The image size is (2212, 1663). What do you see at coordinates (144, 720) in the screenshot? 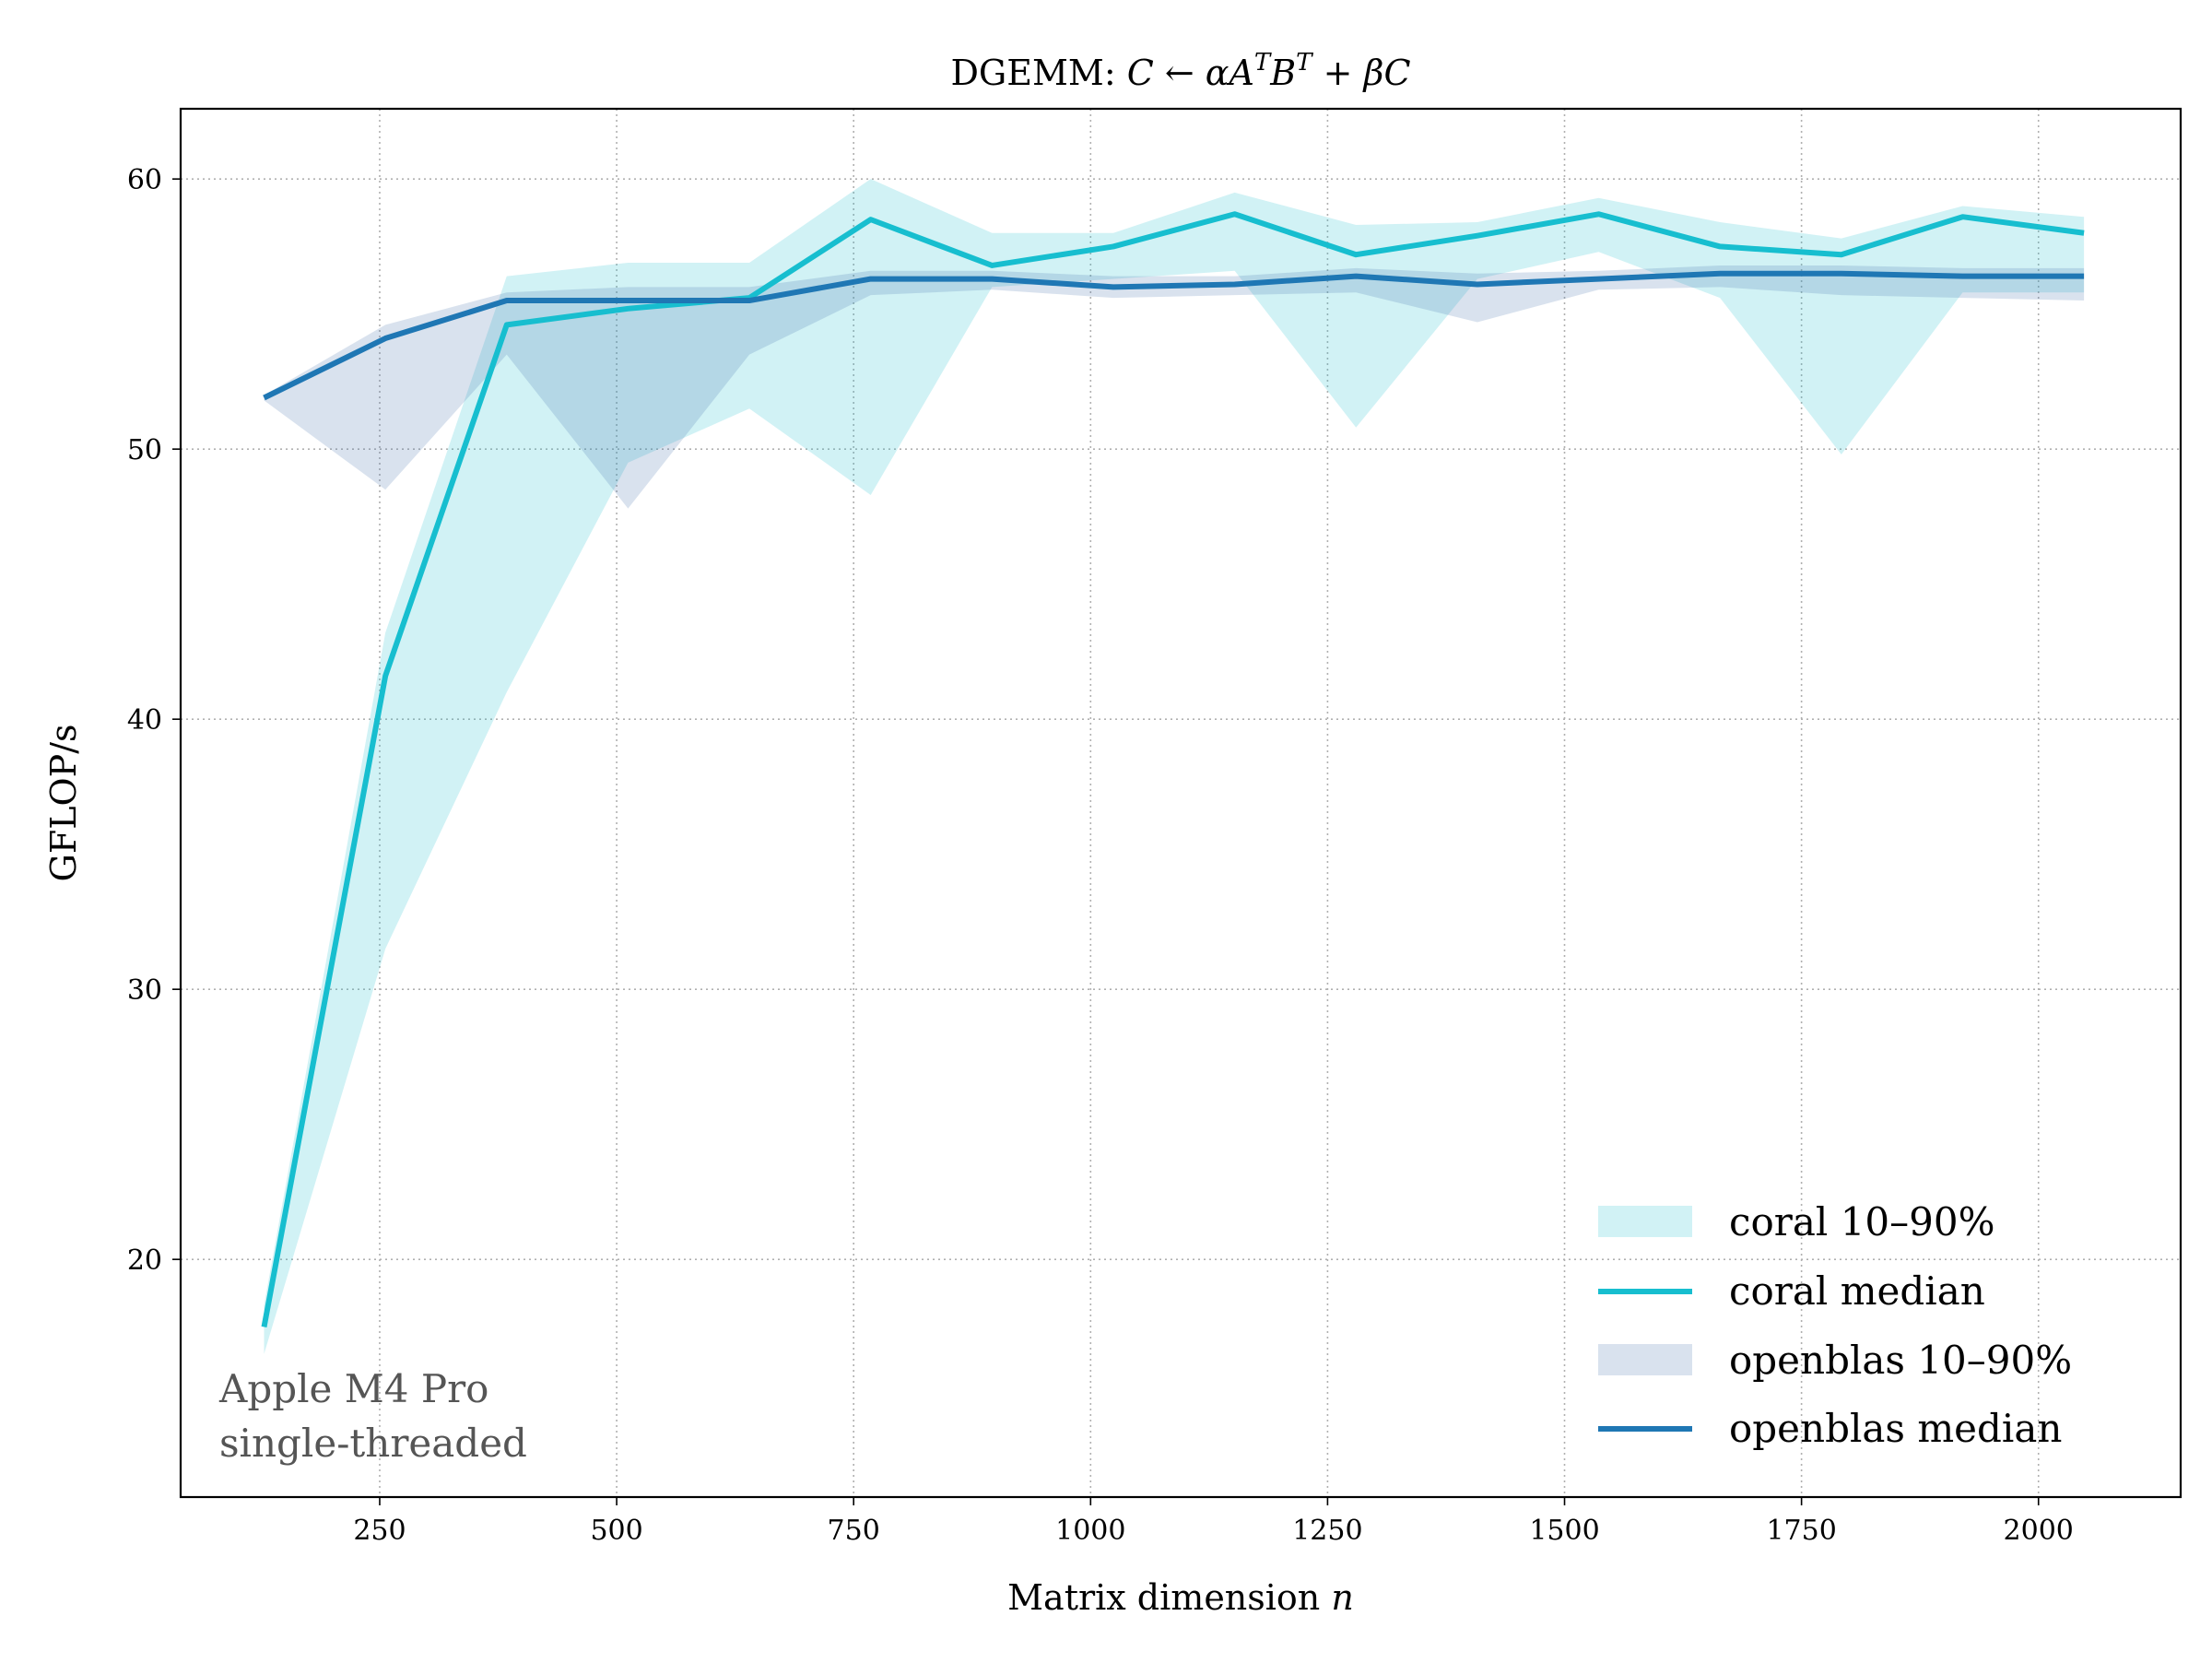
I see `y-tick-label: 40` at bounding box center [144, 720].